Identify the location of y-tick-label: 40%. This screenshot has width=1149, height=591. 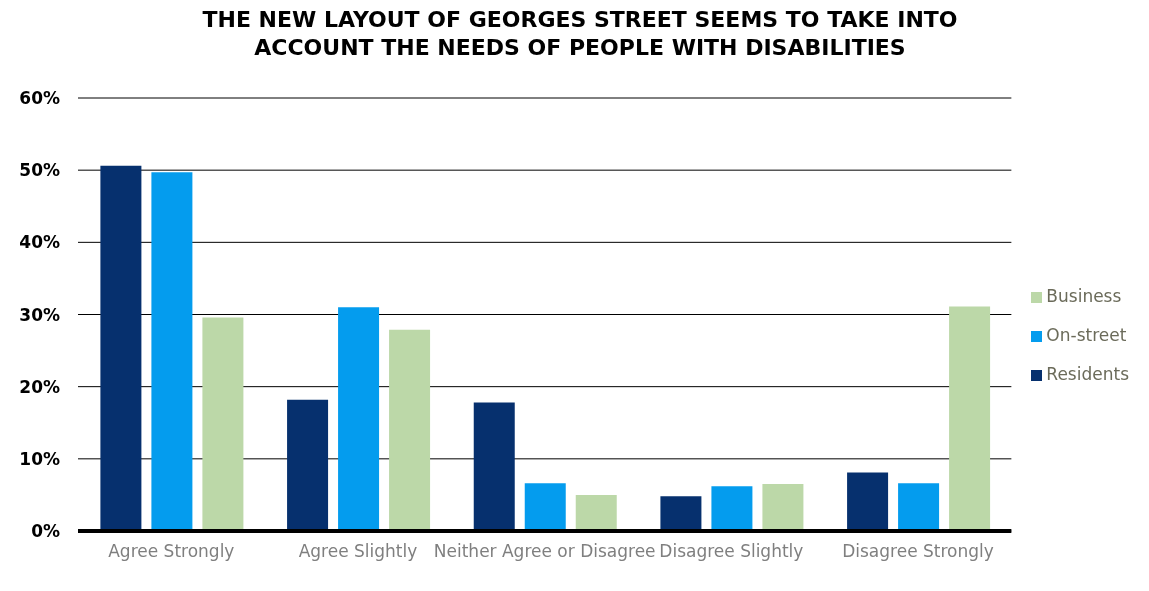
(39, 242).